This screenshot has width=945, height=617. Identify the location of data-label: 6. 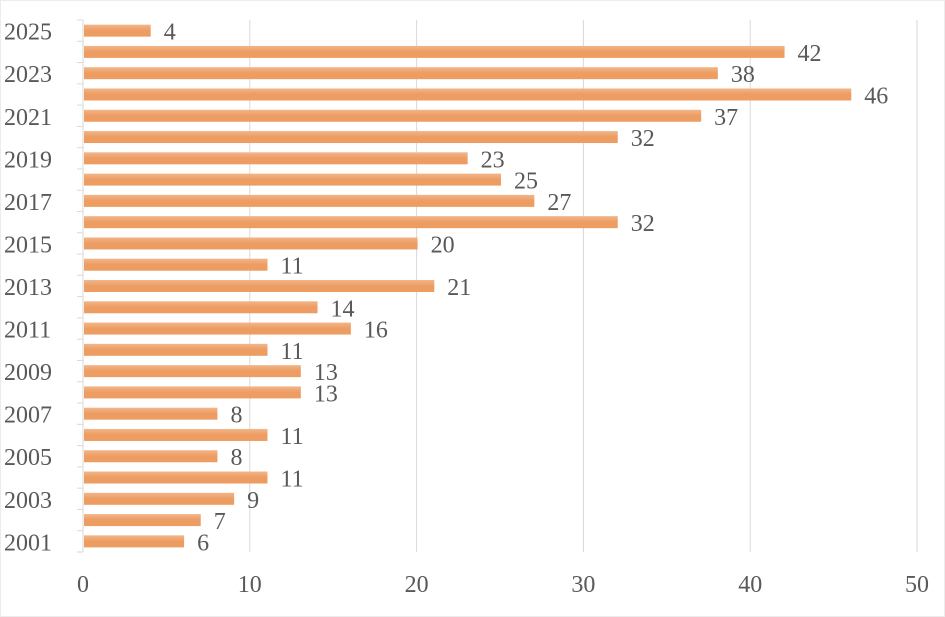
(203, 543).